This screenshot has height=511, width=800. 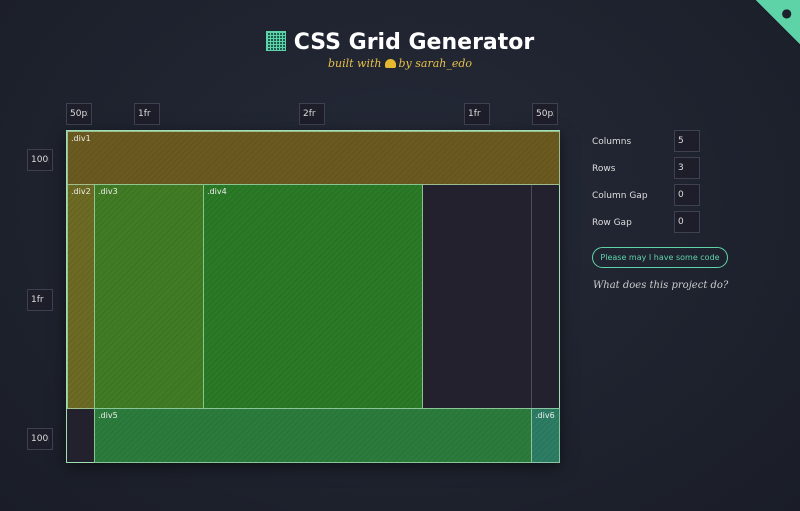 What do you see at coordinates (661, 285) in the screenshot?
I see `about-project-link: What does this project do?` at bounding box center [661, 285].